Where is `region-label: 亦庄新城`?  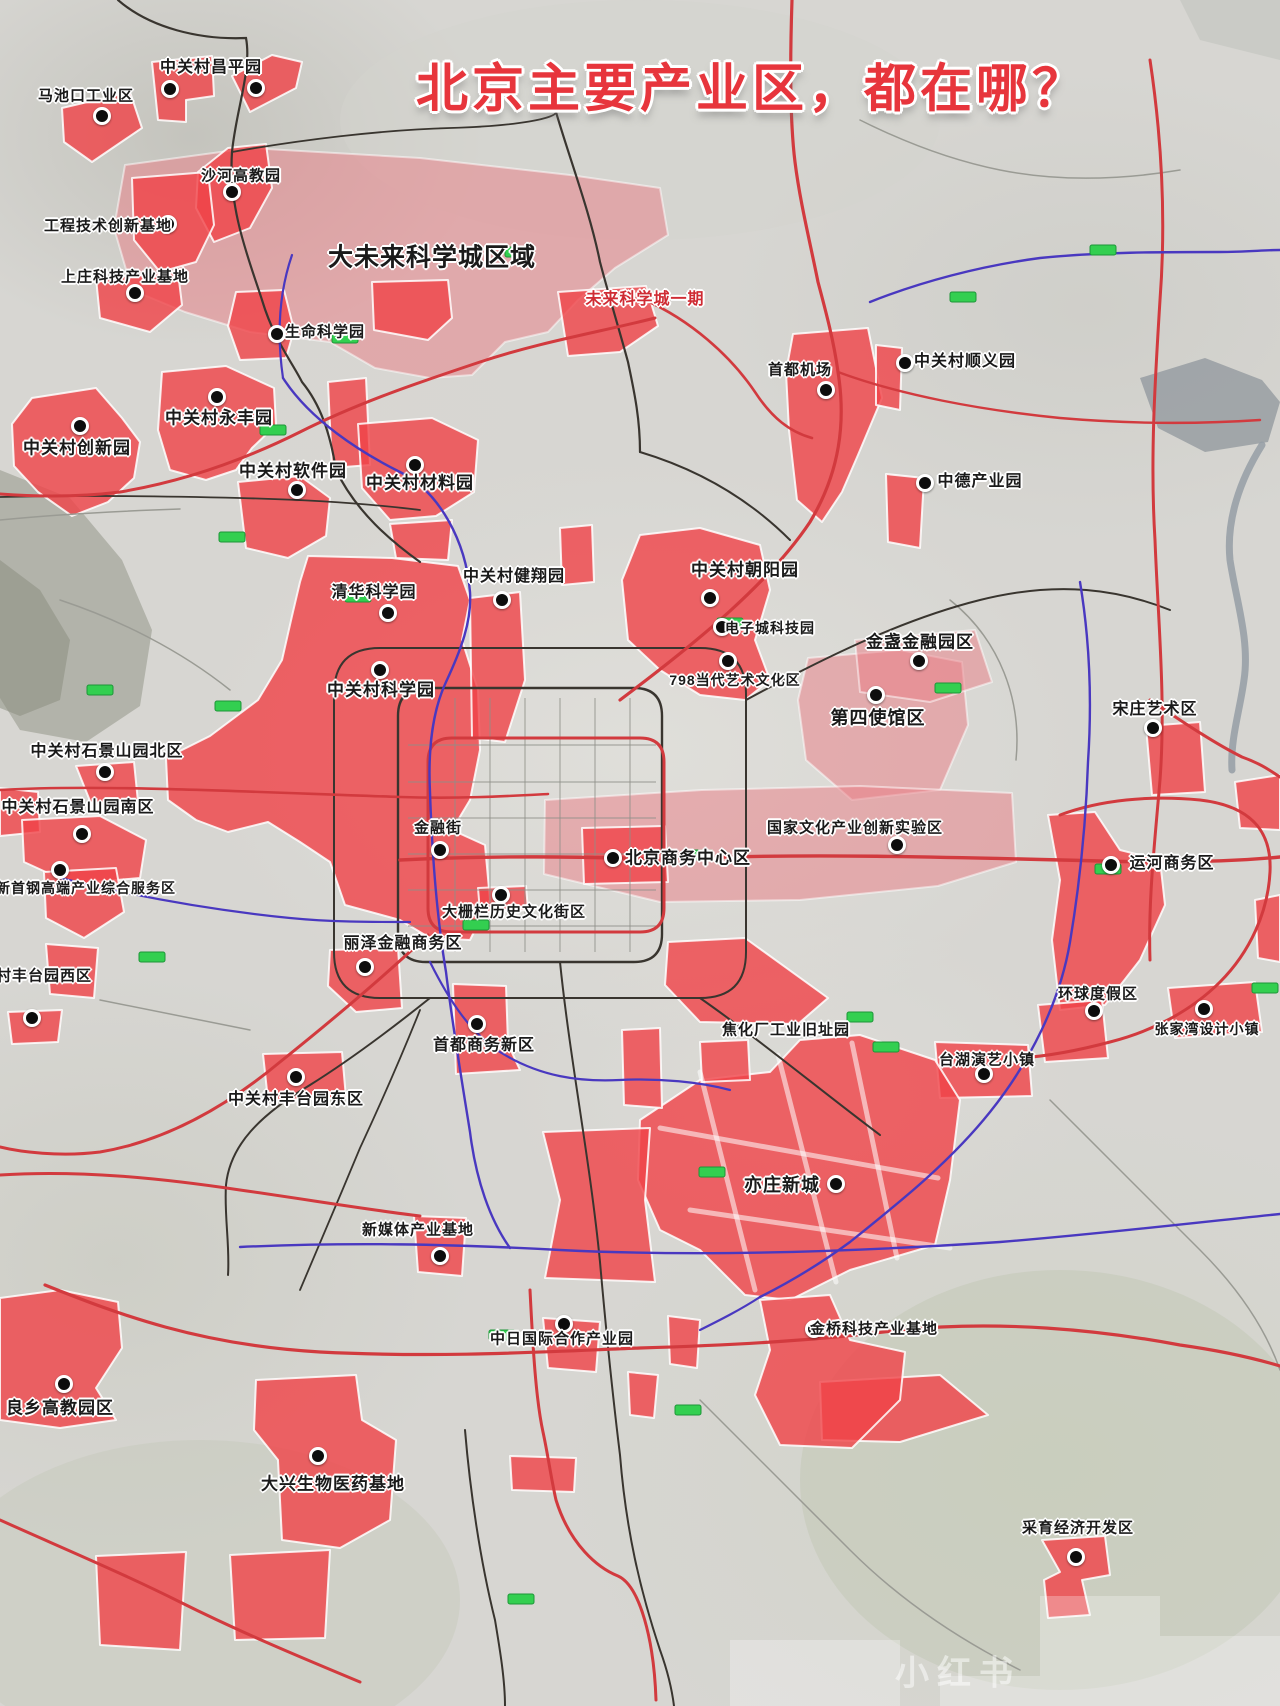 region-label: 亦庄新城 is located at coordinates (782, 1185).